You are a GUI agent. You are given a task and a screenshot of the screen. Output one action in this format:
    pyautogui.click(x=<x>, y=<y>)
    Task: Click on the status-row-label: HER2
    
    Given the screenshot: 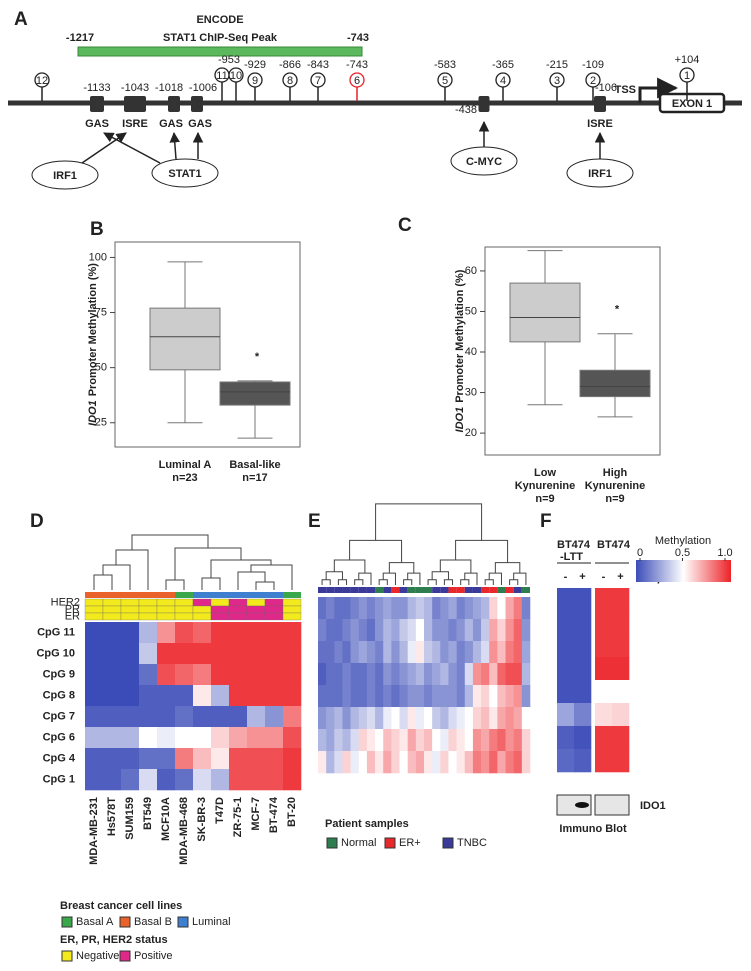 What is the action you would take?
    pyautogui.click(x=65, y=602)
    